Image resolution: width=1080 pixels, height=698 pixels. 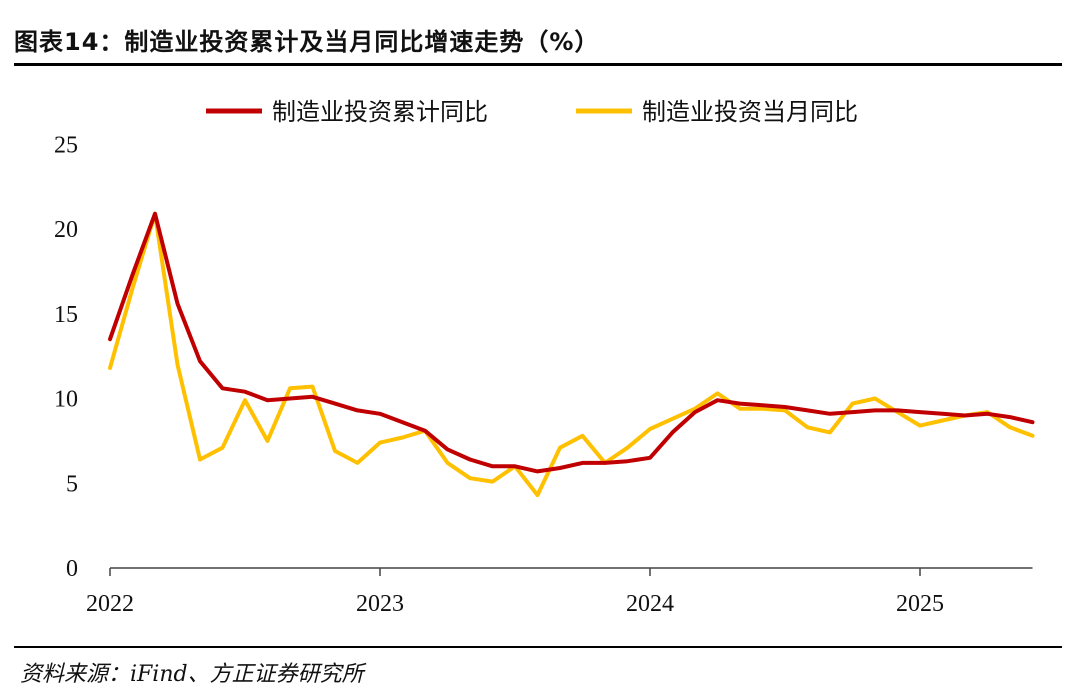 I want to click on x-tick-label: 2022, so click(x=110, y=604).